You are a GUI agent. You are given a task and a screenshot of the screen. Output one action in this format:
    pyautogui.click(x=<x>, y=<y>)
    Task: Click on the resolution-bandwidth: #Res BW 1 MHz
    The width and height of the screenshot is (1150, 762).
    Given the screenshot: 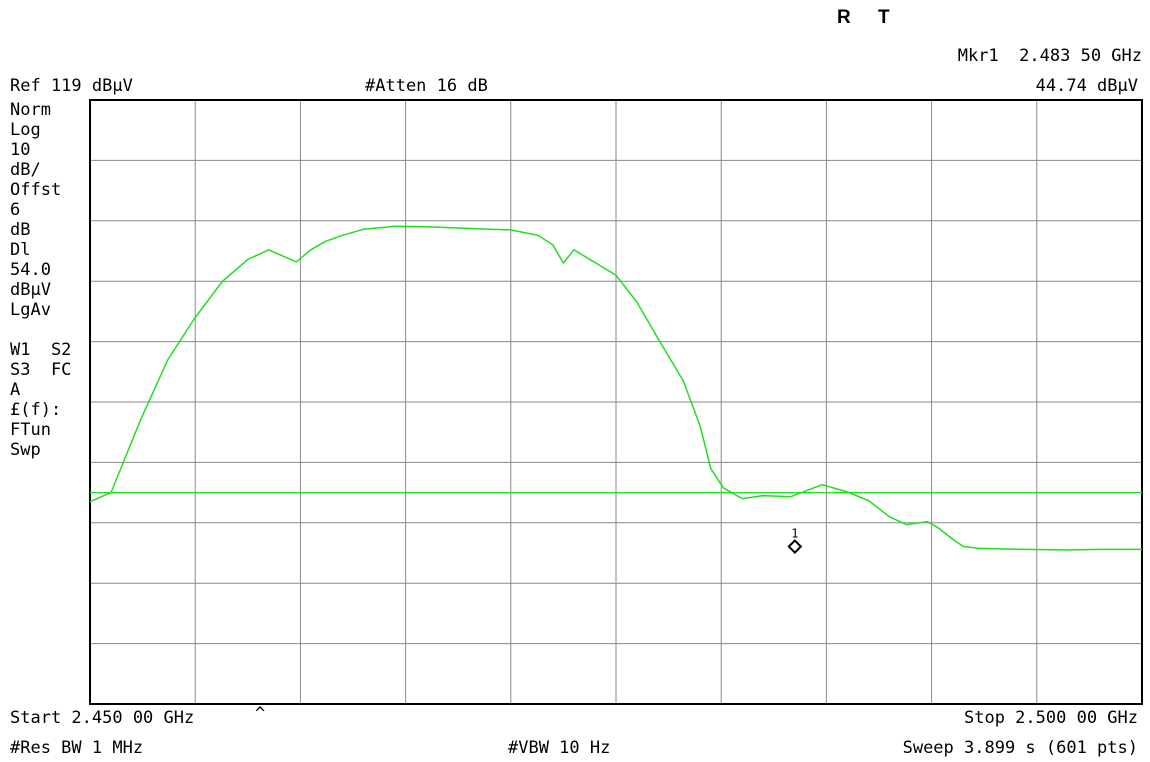 What is the action you would take?
    pyautogui.click(x=77, y=748)
    